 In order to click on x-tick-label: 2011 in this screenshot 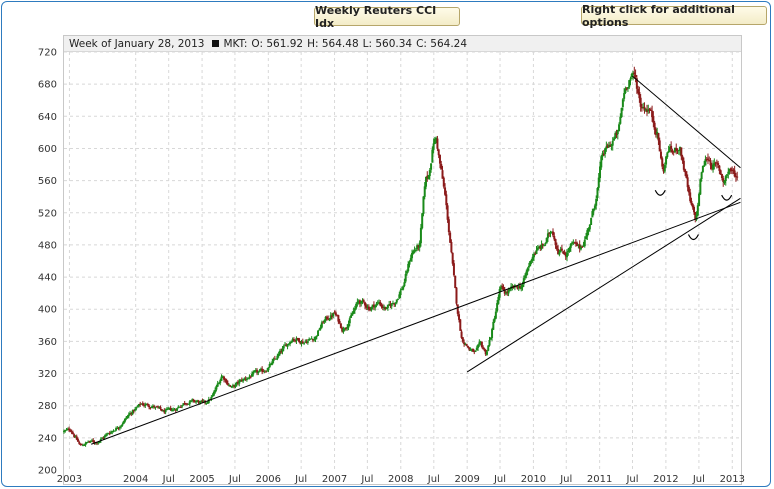, I will do `click(599, 479)`.